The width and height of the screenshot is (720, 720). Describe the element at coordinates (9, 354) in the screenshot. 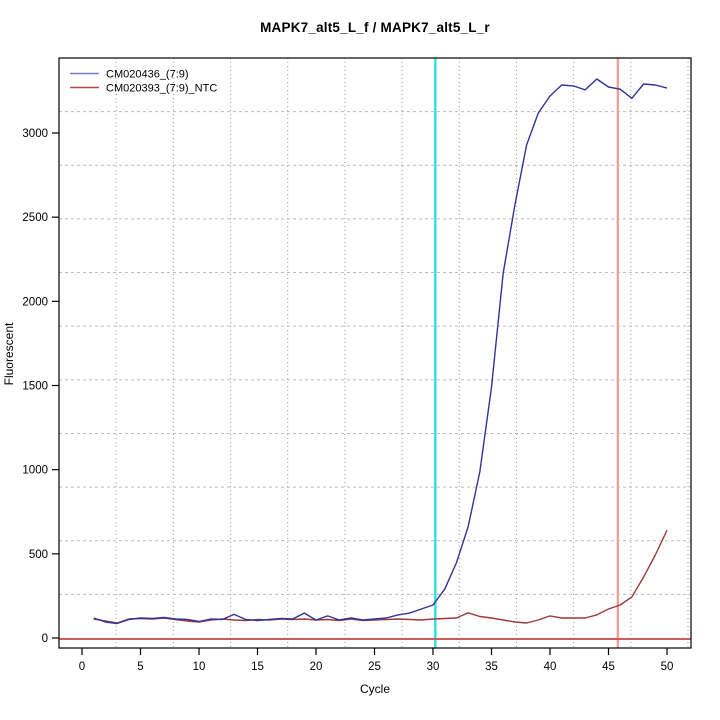

I see `y-axis-label: Fluorescent` at that location.